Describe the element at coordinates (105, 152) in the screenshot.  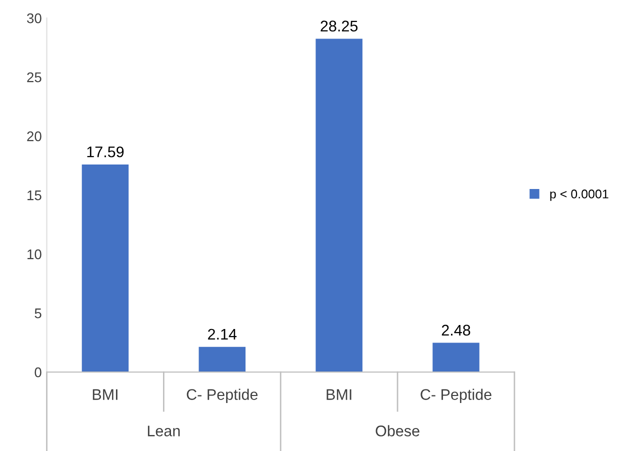
I see `data-label: 17.59` at that location.